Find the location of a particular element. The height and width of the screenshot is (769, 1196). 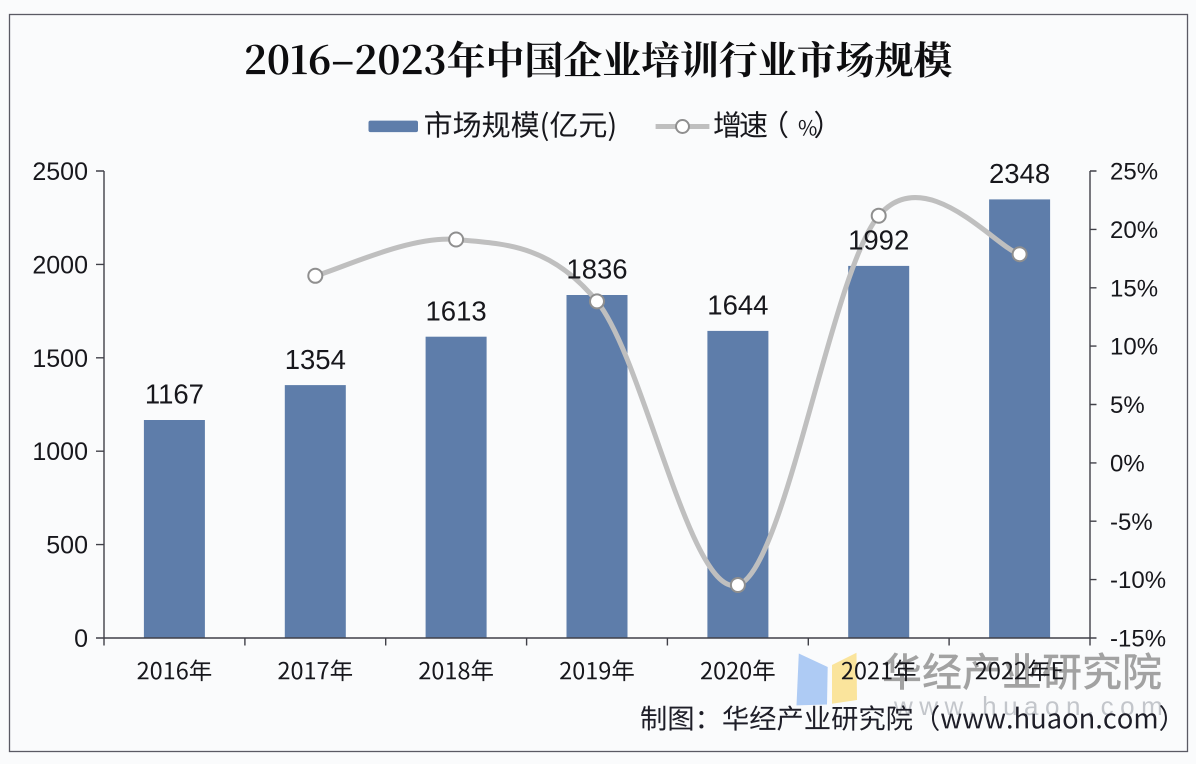

svg-text: www.huaon.com is located at coordinates (1031, 706).